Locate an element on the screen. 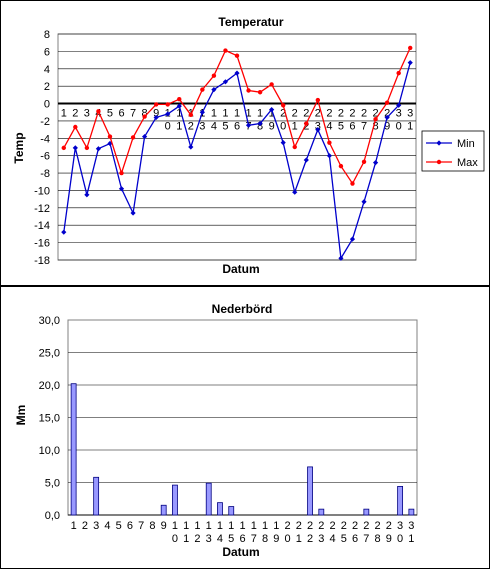 The image size is (490, 569). y-tick-label: 8 is located at coordinates (47, 35).